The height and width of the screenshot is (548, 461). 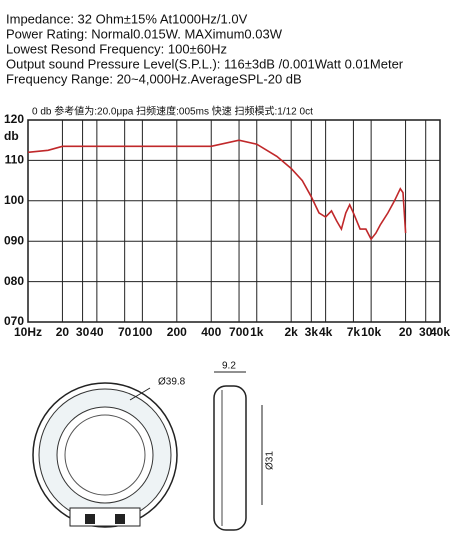 I want to click on spec-line: Power Rating: Normal0.015W. MAXimum0.03W, so click(x=144, y=33).